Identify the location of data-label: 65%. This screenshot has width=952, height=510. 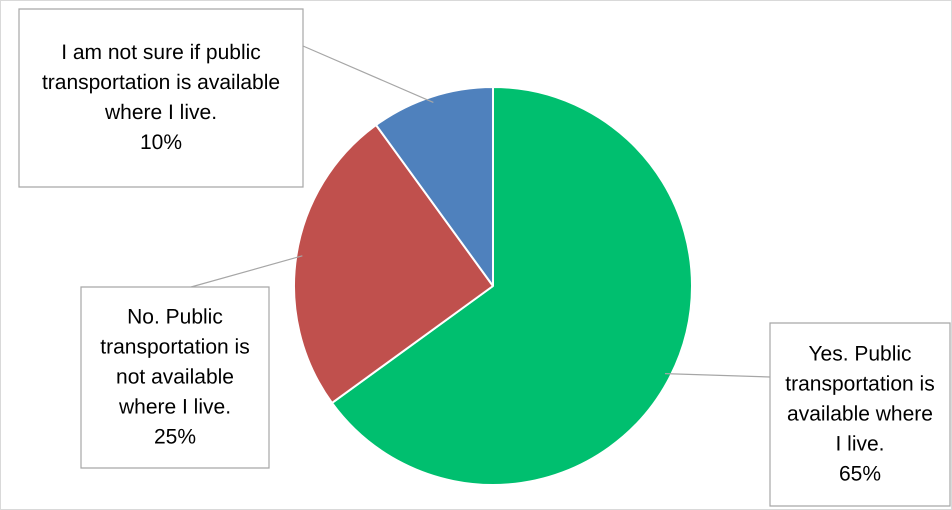
(860, 474).